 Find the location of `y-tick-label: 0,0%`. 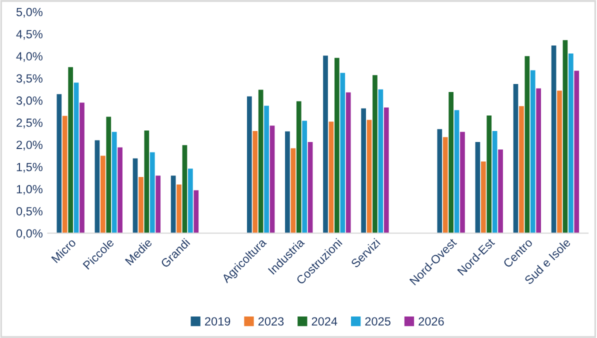

y-tick-label: 0,0% is located at coordinates (29, 234).